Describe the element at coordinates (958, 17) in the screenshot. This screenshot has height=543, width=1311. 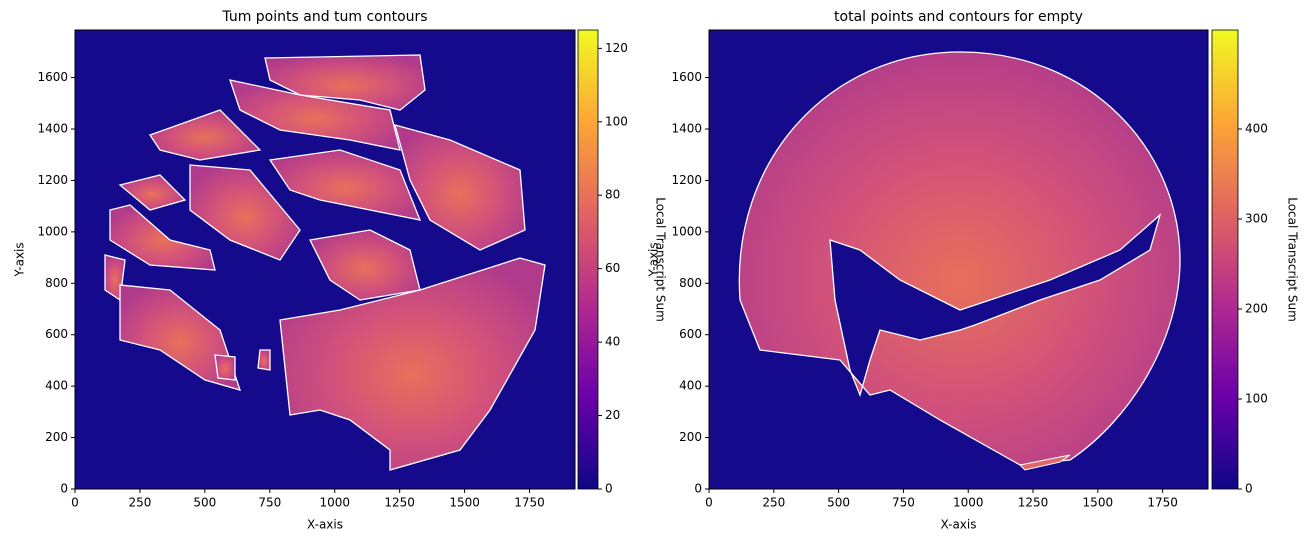
I see `chart-title: total points and contours for empty` at that location.